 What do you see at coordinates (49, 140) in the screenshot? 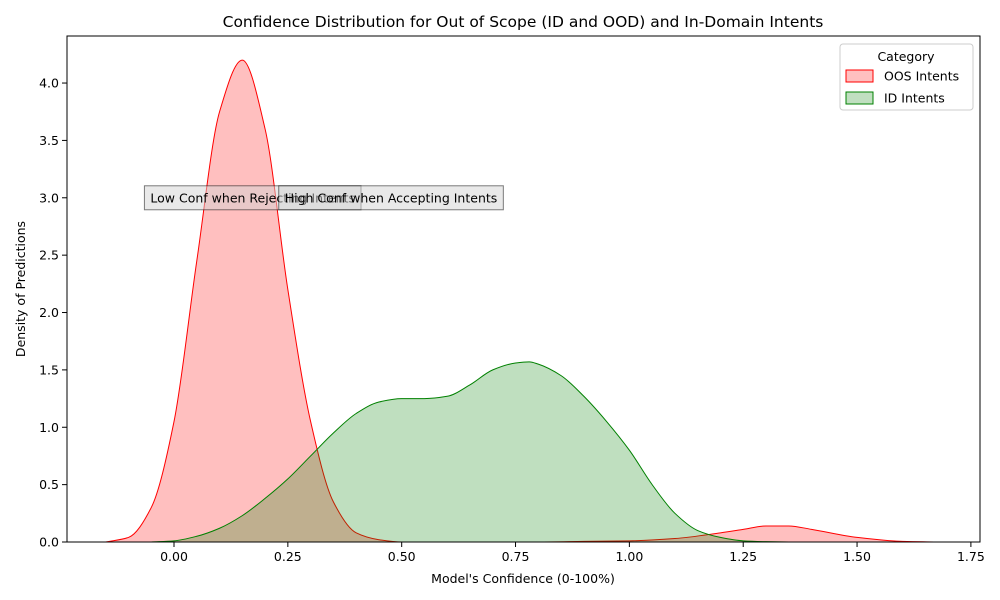
I see `y-tick-label: 3.5` at bounding box center [49, 140].